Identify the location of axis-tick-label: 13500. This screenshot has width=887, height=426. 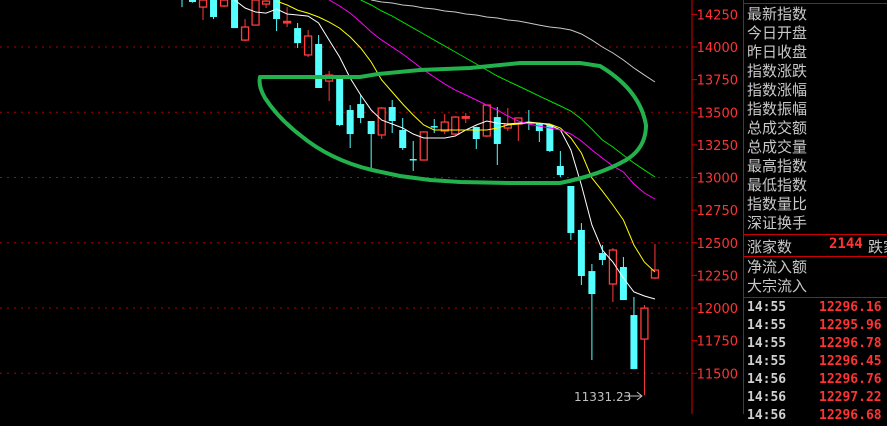
(717, 113).